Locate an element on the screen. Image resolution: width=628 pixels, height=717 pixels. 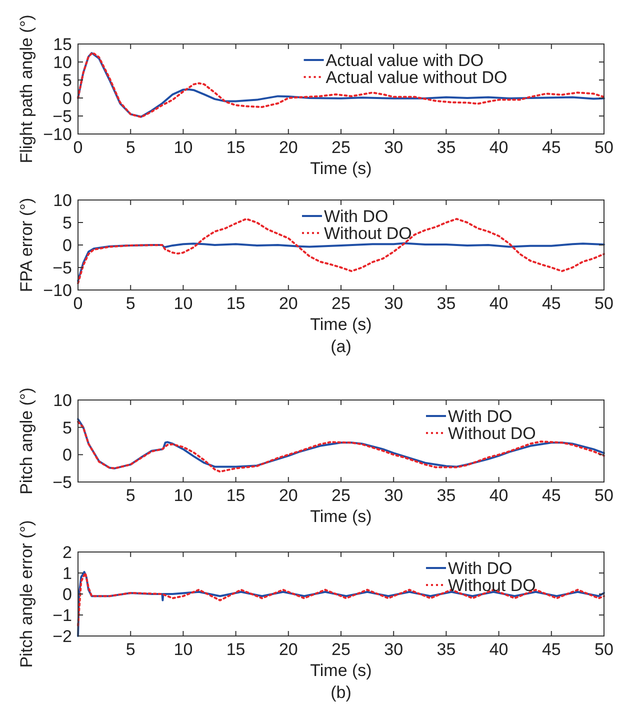
y-tick-label: −2 is located at coordinates (62, 636).